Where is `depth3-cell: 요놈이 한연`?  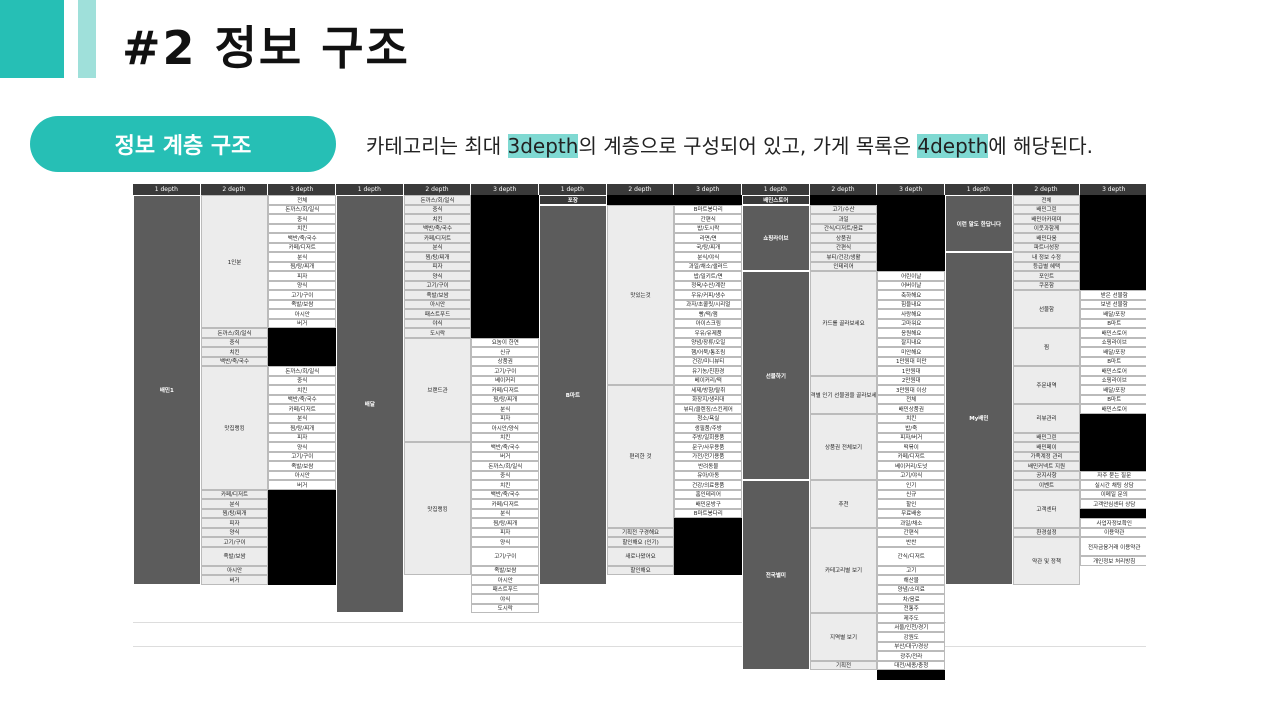
depth3-cell: 요놈이 한연 is located at coordinates (505, 342).